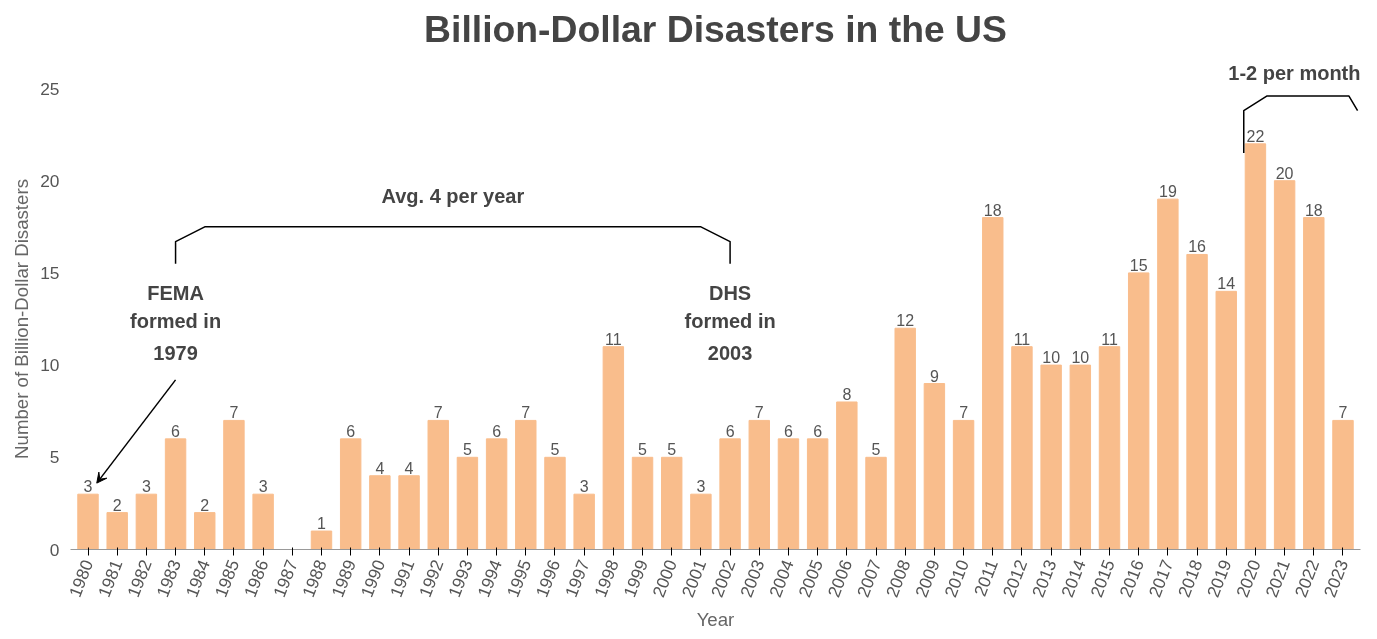  I want to click on y-axis-title: Number of Billion-Dollar Disasters, so click(22, 319).